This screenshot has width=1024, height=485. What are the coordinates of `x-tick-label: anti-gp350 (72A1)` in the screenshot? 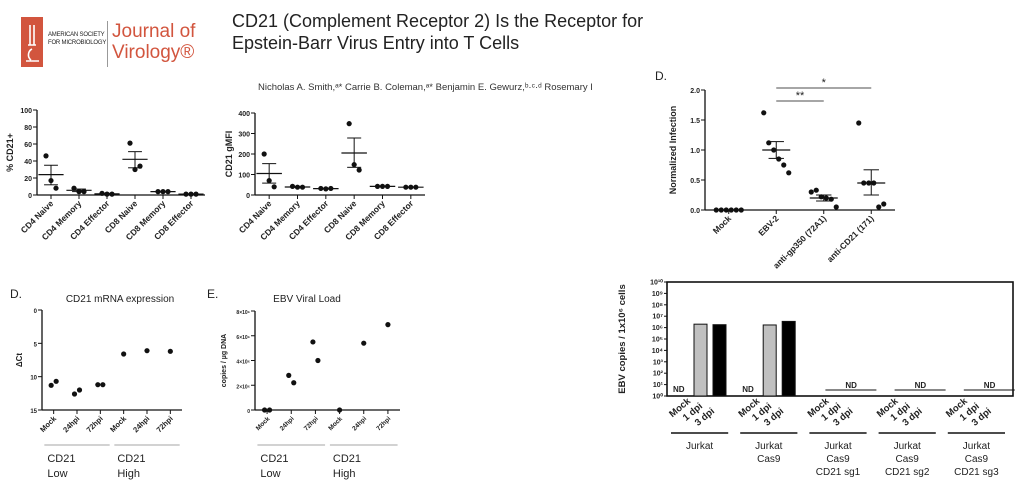 It's located at (799, 241).